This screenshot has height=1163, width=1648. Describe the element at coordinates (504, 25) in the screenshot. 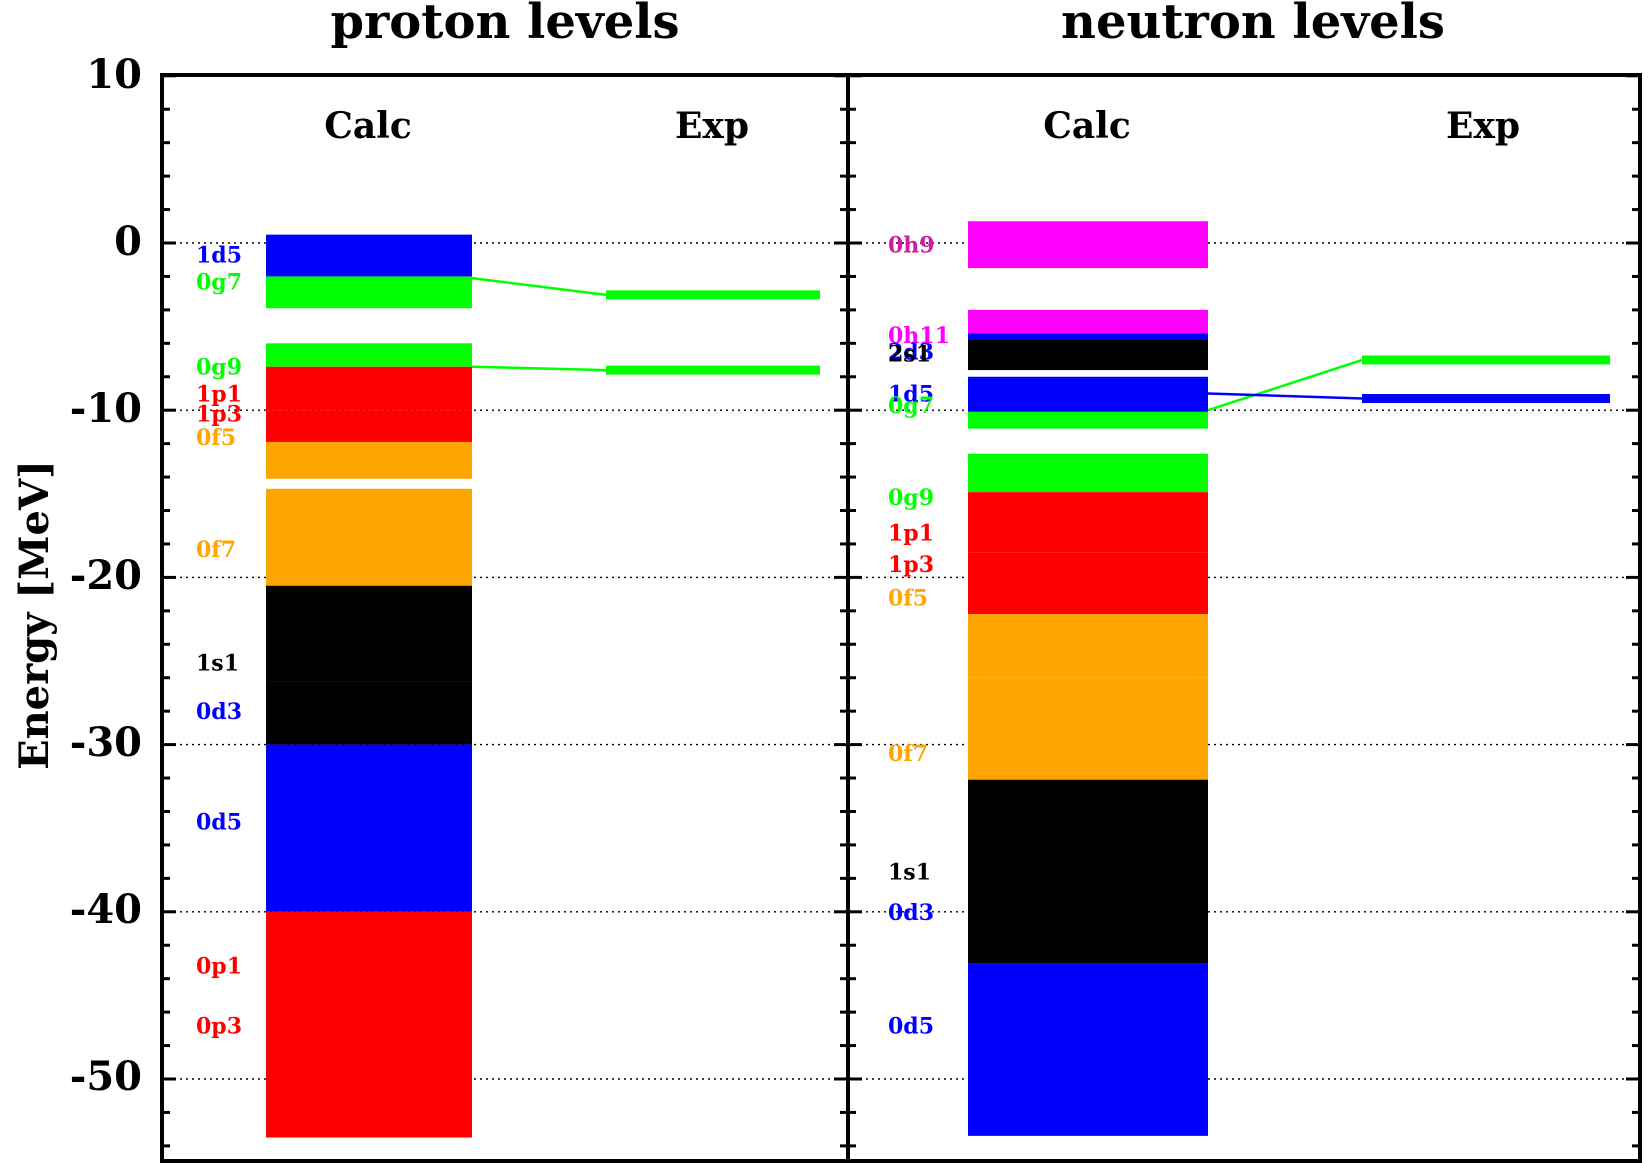

I see `panel-title-proton: proton levels` at that location.